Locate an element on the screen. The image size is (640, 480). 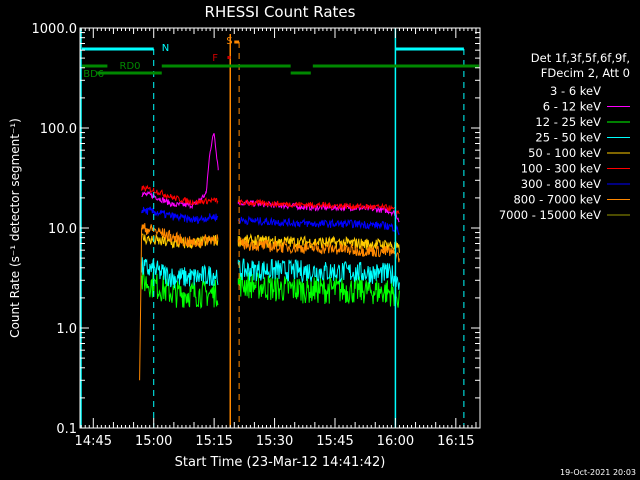
legend-entry-label: 3 - 6 keV is located at coordinates (575, 91).